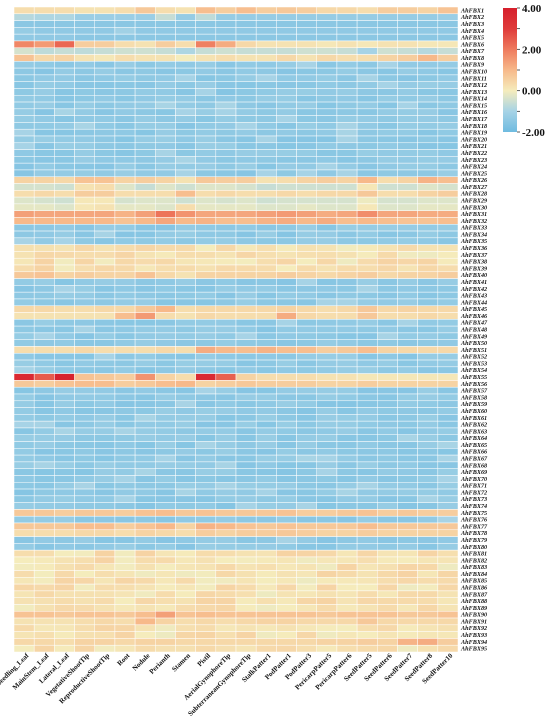  Describe the element at coordinates (473, 173) in the screenshot. I see `row-label: AhFBX25` at that location.